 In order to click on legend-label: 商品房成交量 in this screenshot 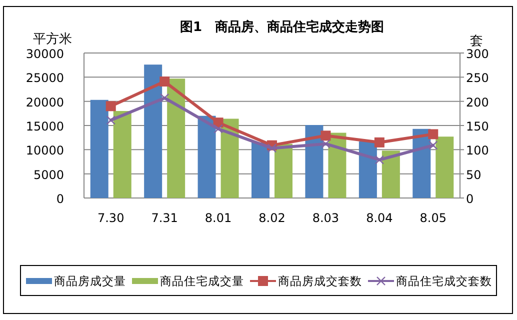, I will do `click(90, 281)`.